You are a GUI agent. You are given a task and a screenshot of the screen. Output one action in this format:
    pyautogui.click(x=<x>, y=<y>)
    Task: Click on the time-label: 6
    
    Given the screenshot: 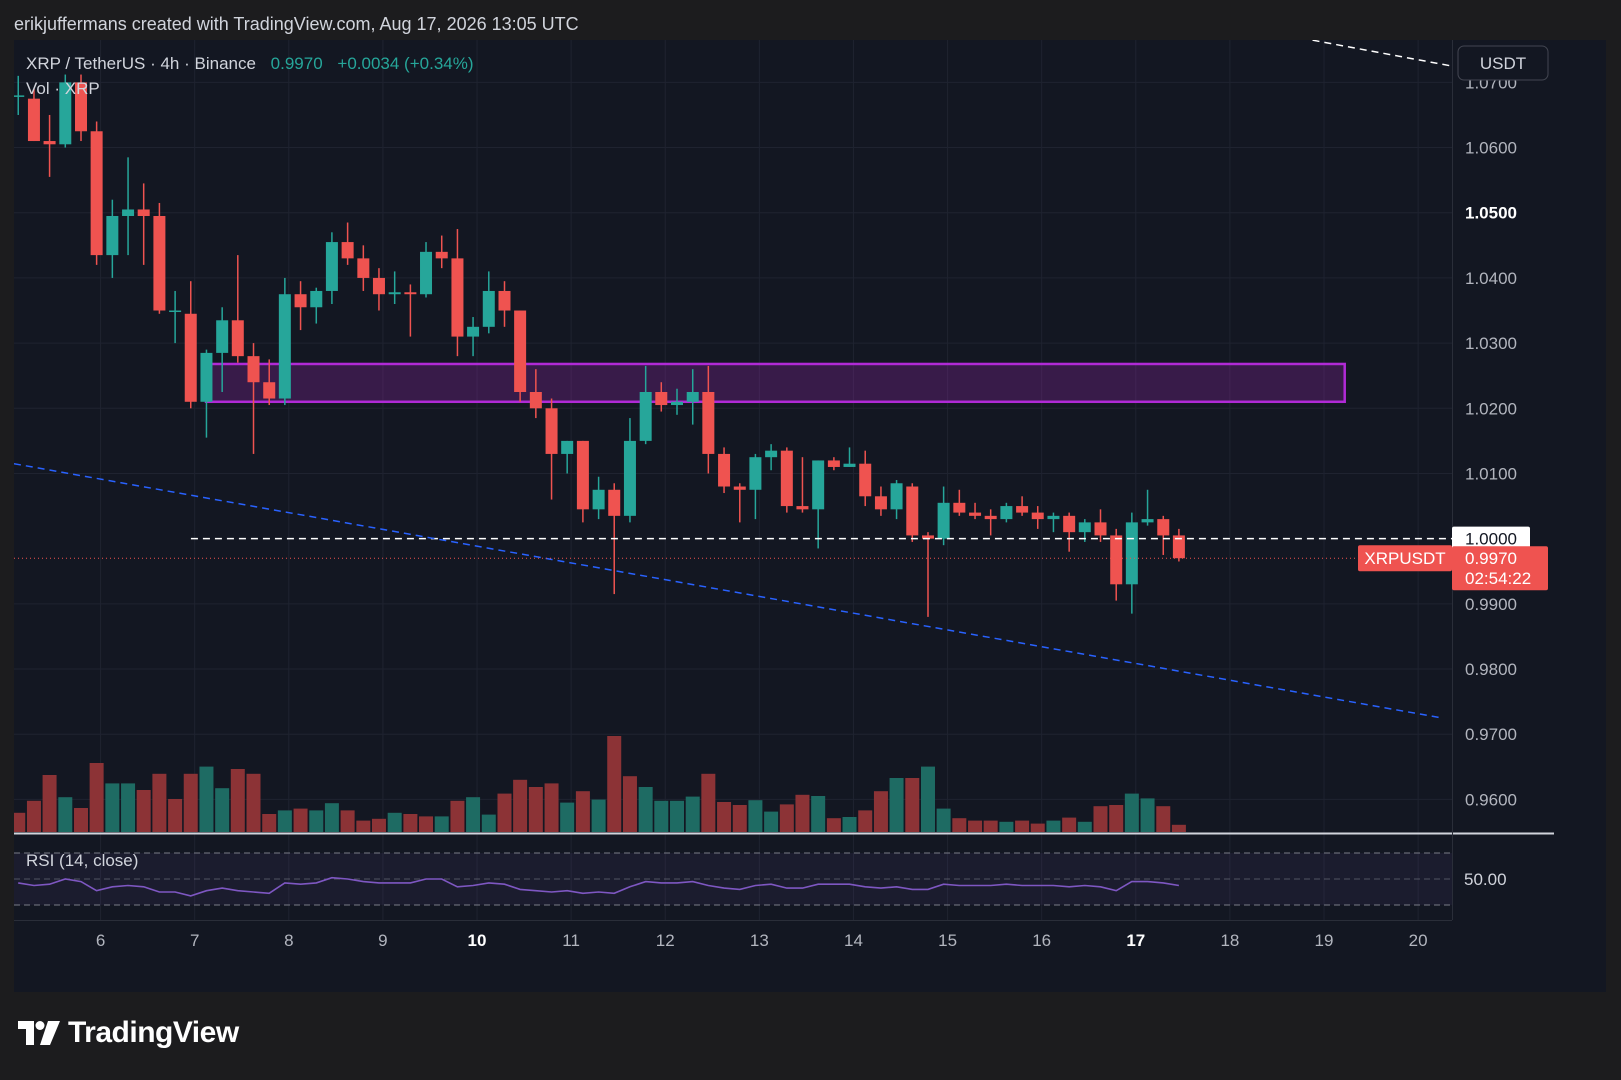 What is the action you would take?
    pyautogui.click(x=100, y=940)
    